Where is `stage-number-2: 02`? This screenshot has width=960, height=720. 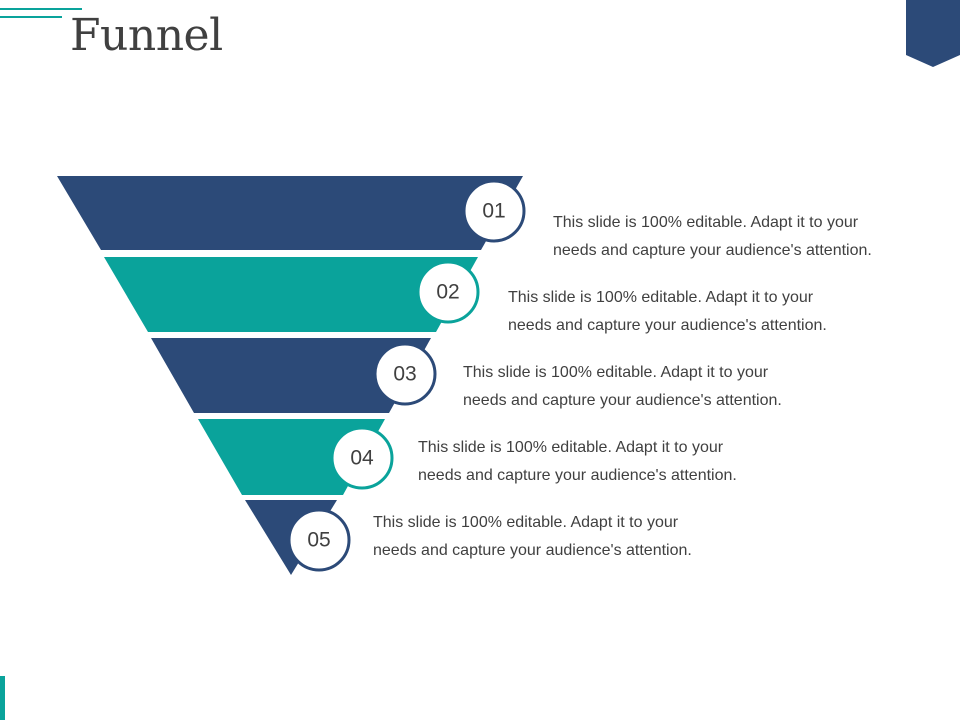
stage-number-2: 02 is located at coordinates (447, 292).